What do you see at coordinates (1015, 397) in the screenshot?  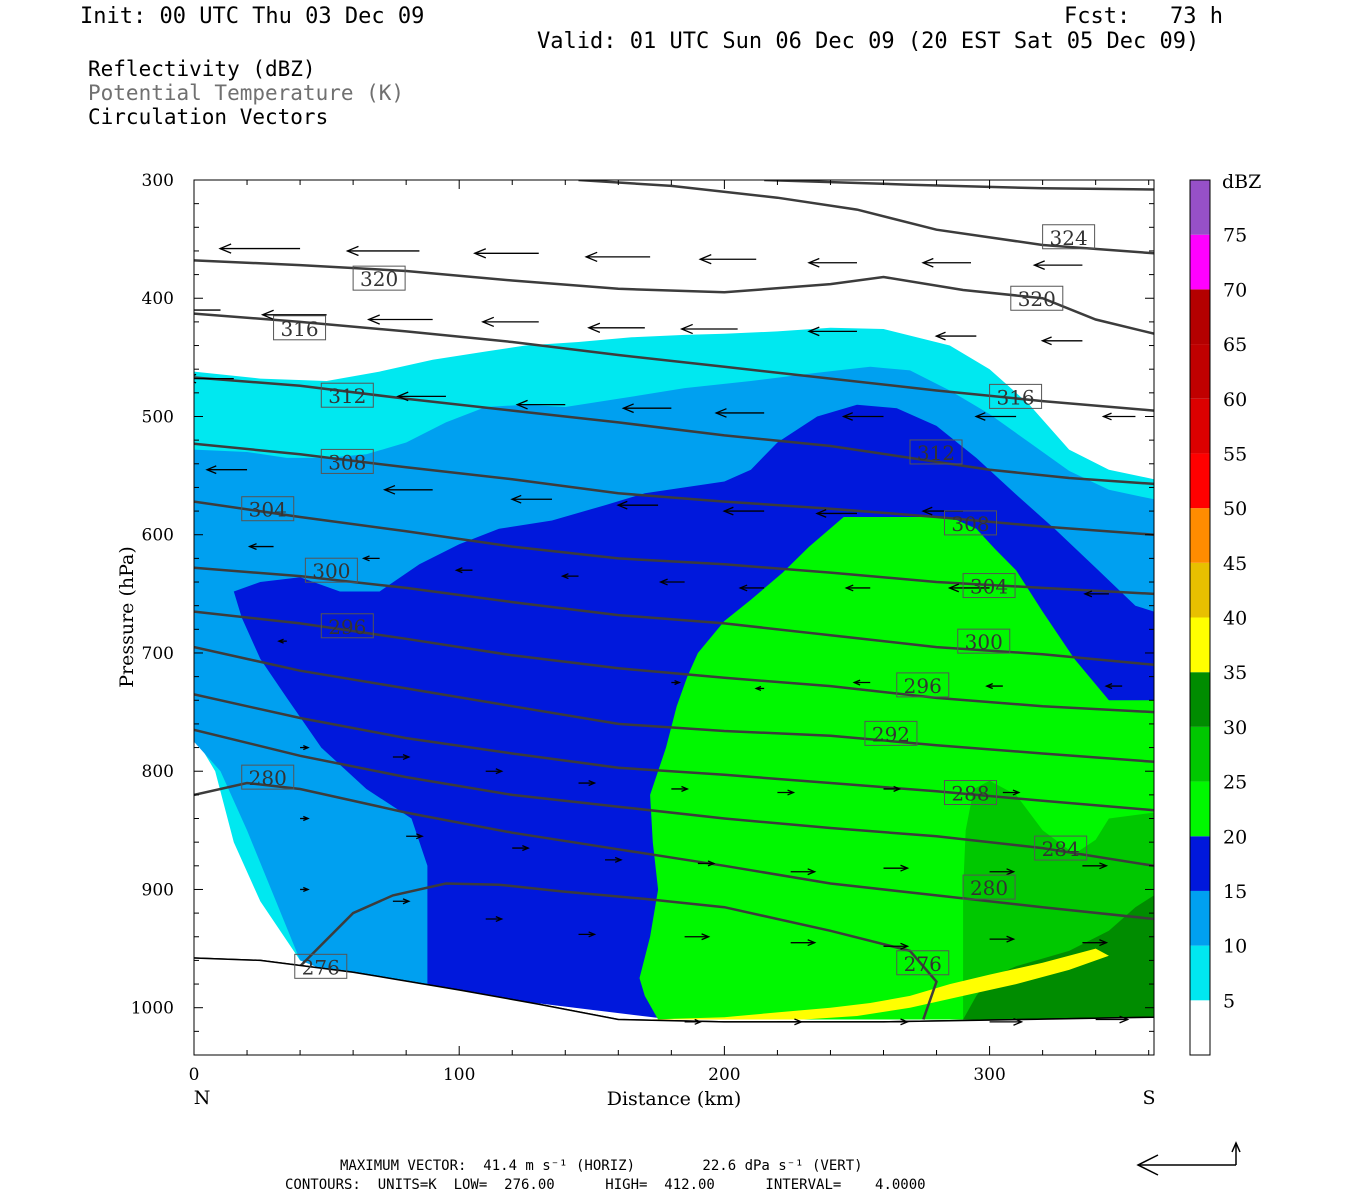 I see `theta-label-316-5: 316` at bounding box center [1015, 397].